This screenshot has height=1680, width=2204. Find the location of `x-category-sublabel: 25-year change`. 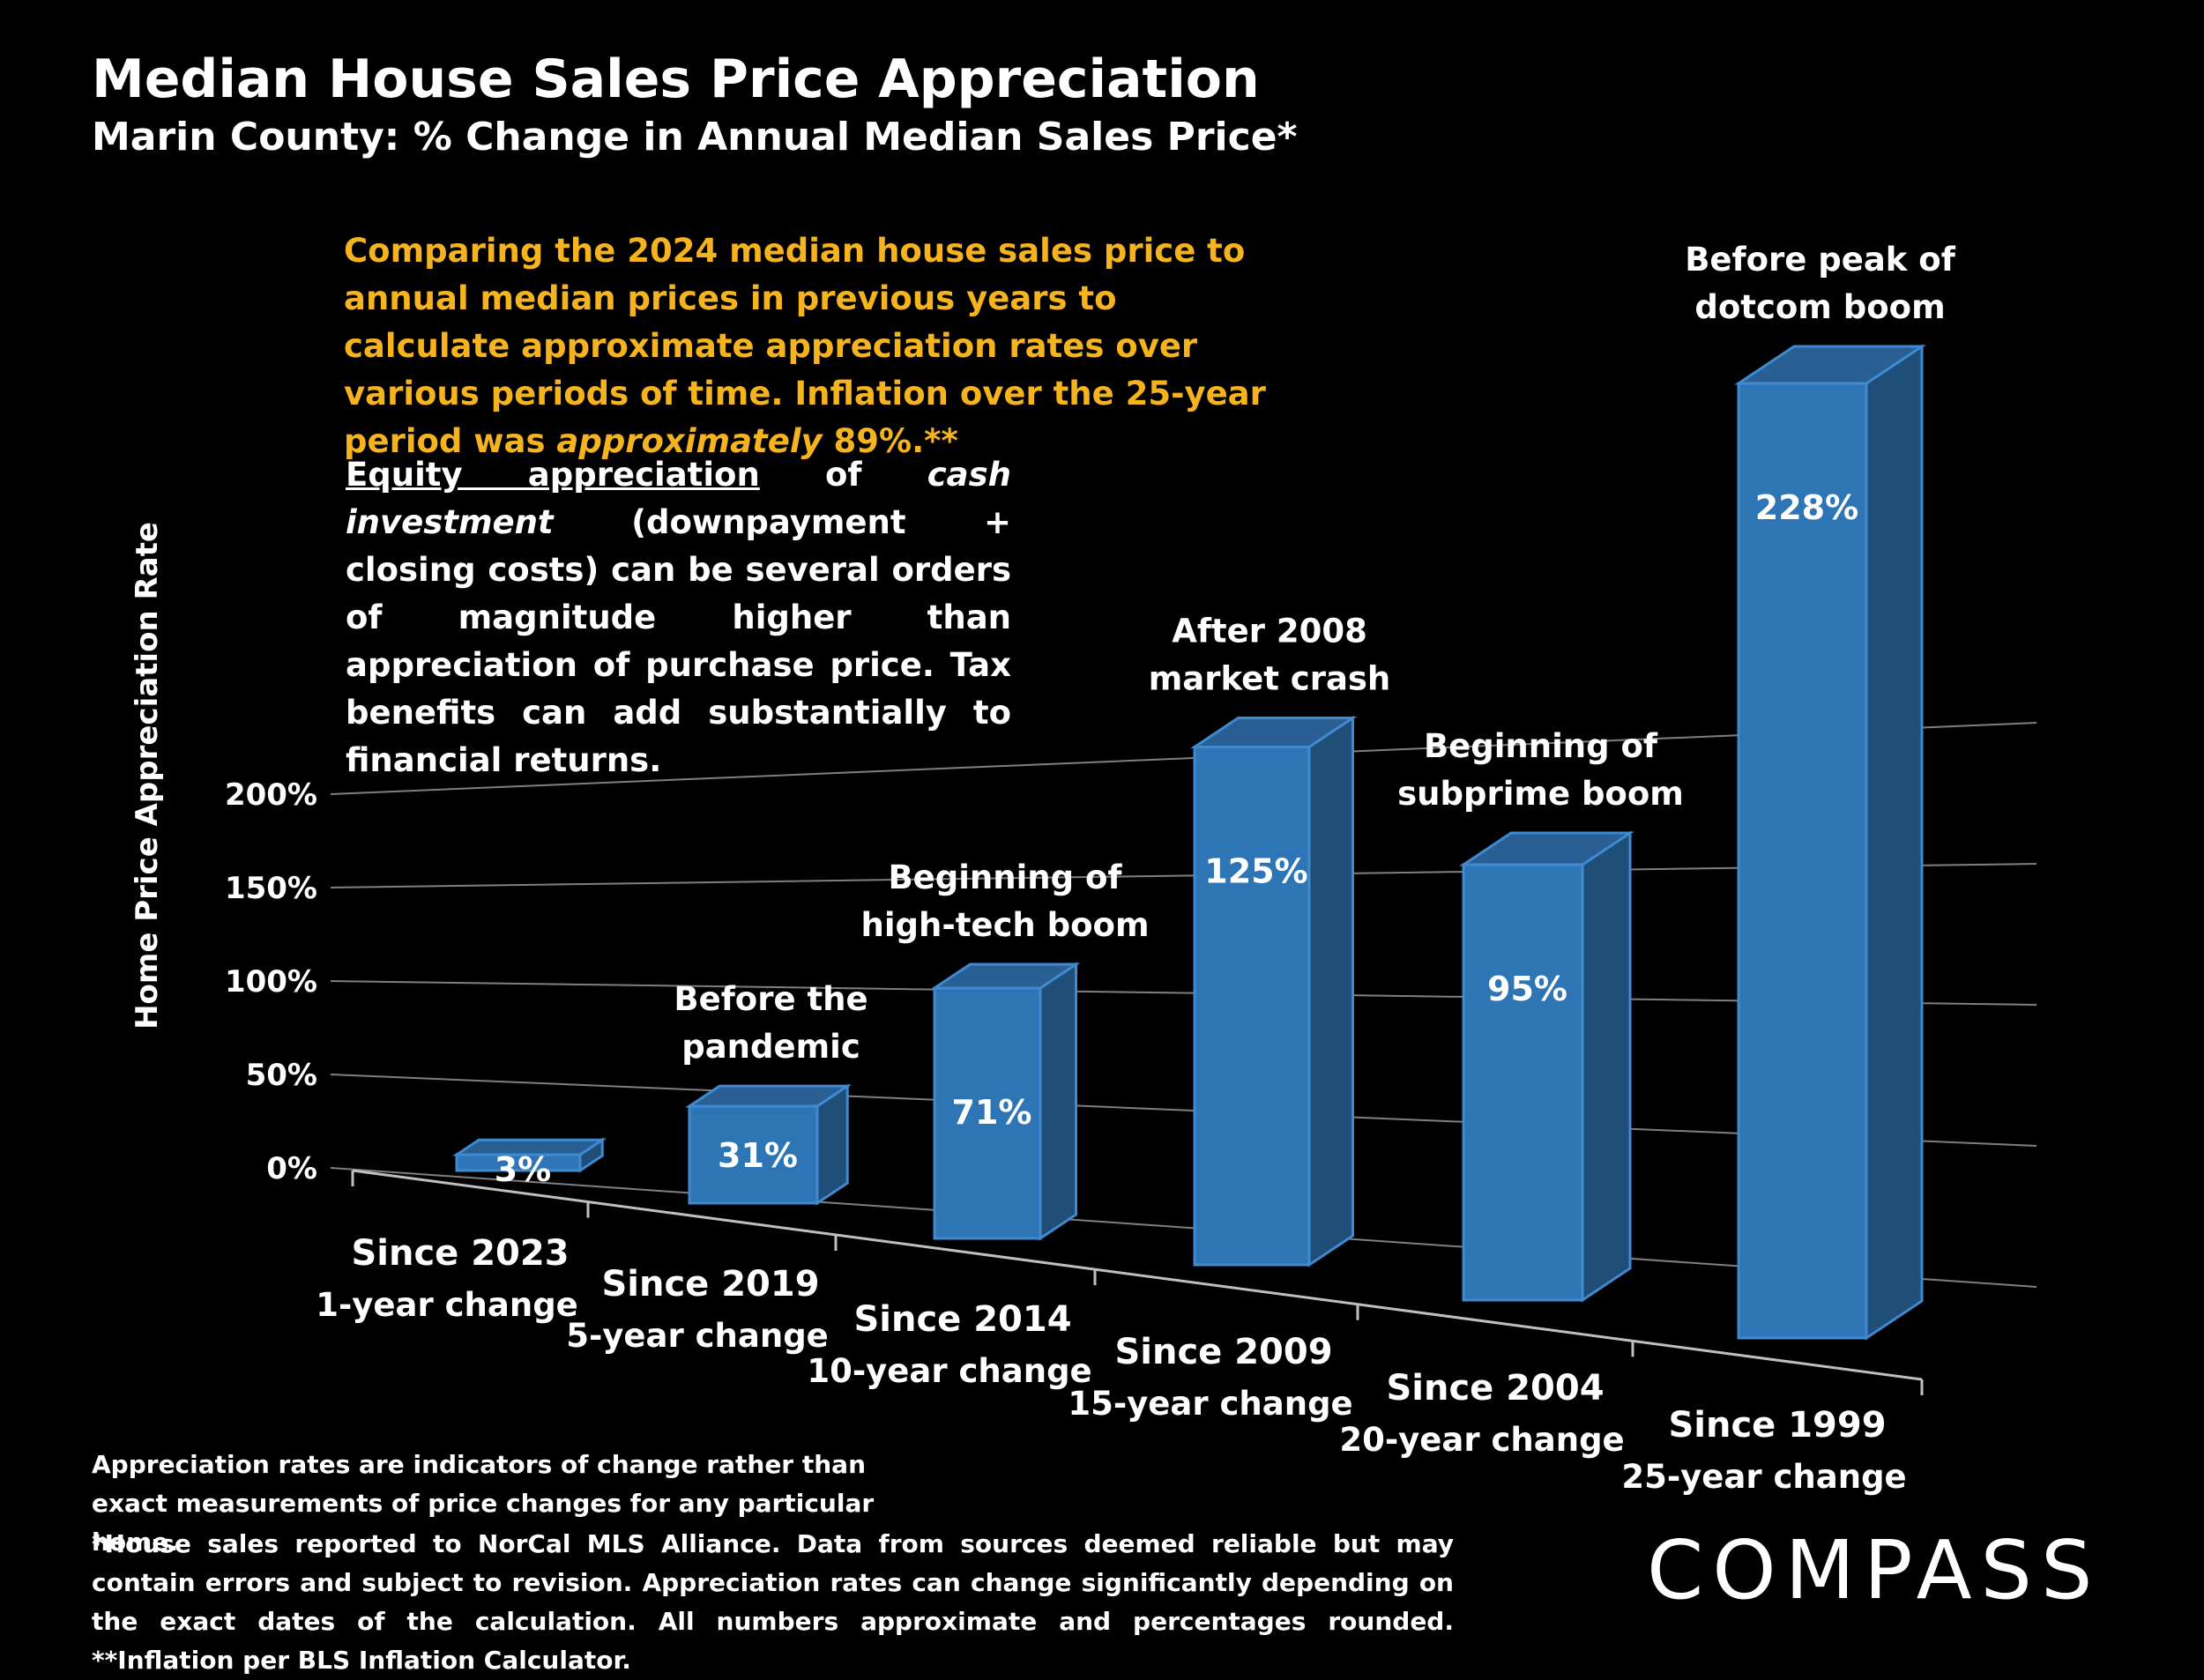

x-category-sublabel: 25-year change is located at coordinates (1763, 1477).